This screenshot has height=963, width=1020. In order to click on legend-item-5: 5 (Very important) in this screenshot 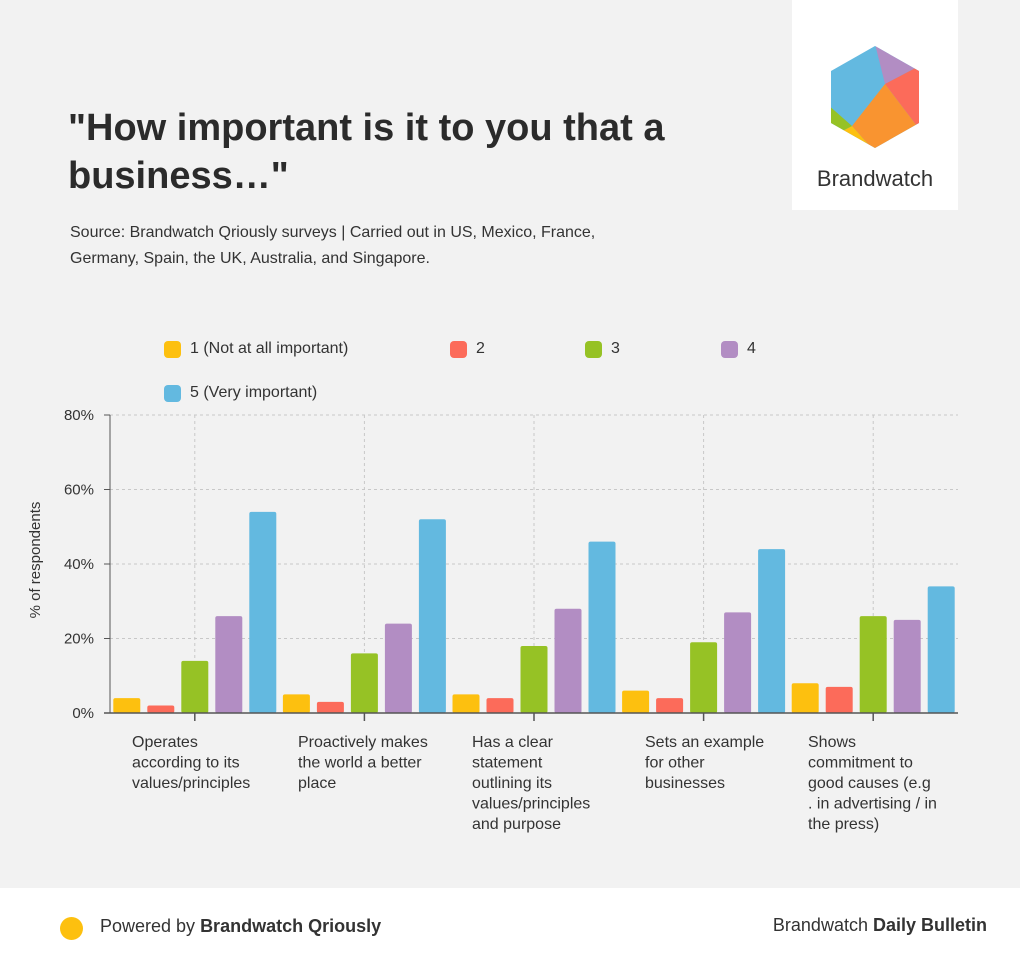, I will do `click(240, 393)`.